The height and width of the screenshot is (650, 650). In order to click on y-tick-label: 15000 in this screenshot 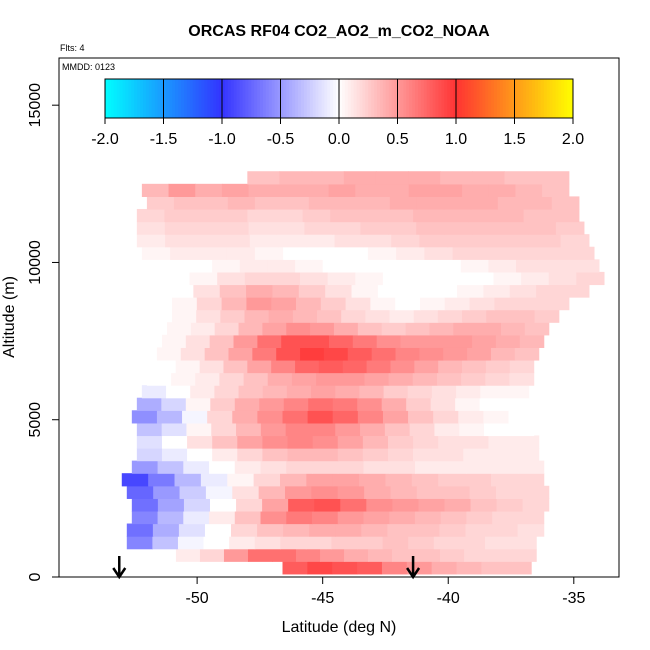, I will do `click(35, 105)`.